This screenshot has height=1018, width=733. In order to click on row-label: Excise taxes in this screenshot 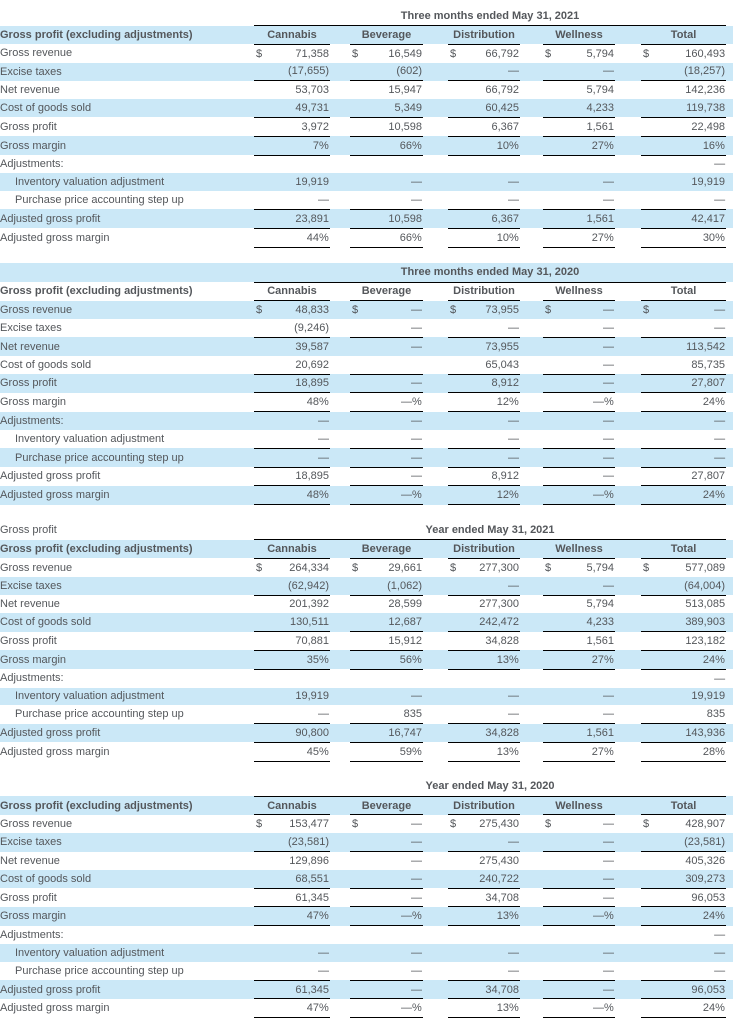, I will do `click(31, 585)`.